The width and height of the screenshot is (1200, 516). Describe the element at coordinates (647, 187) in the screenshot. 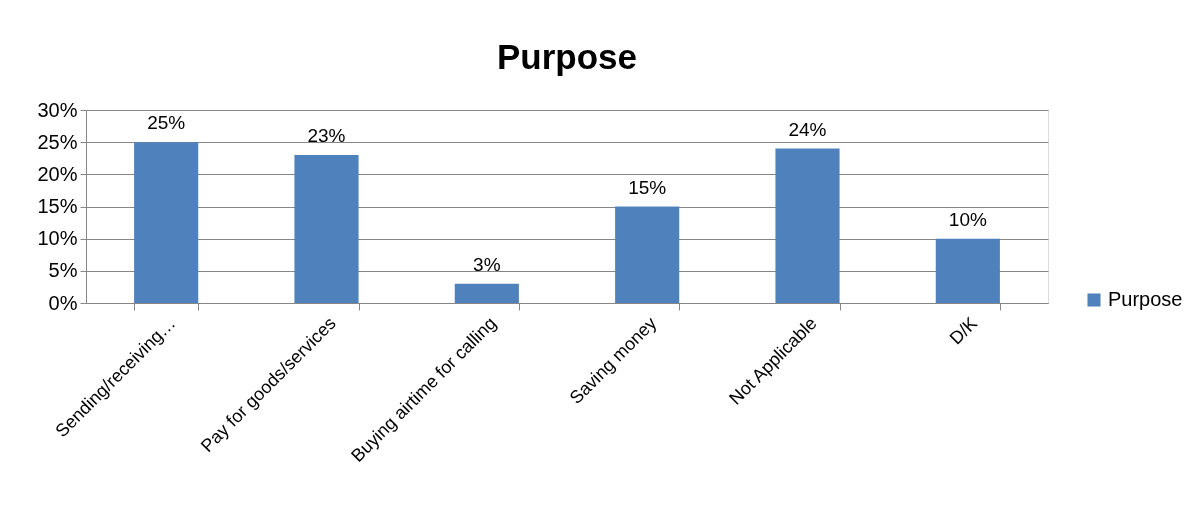

I see `data-label: 15%` at that location.